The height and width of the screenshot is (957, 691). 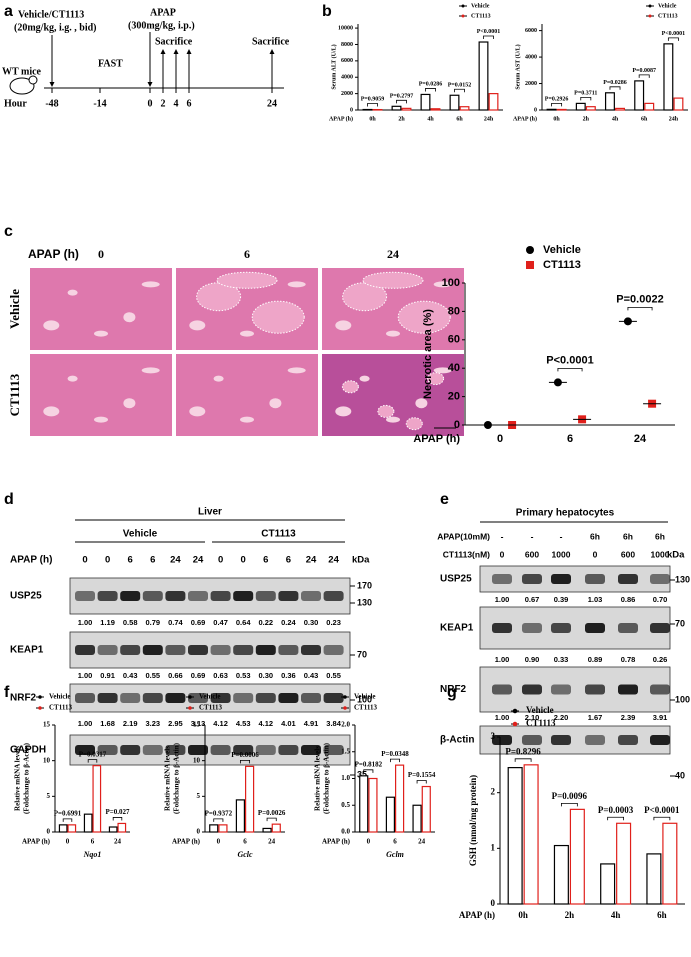 I want to click on x-axis-label: APAP (h), so click(x=341, y=118).